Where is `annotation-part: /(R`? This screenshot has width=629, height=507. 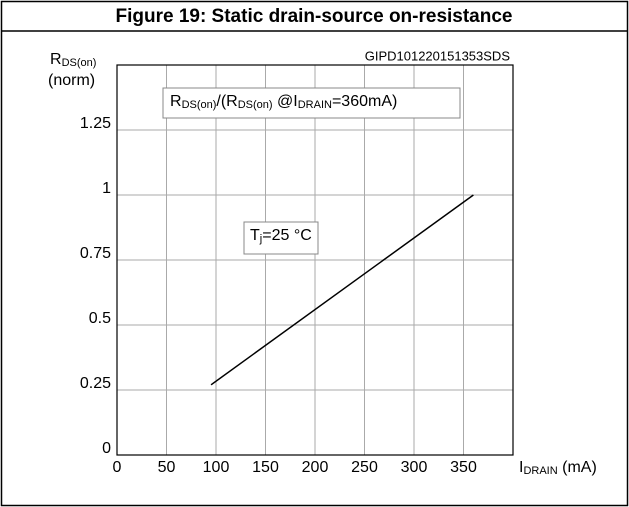 annotation-part: /(R is located at coordinates (226, 101).